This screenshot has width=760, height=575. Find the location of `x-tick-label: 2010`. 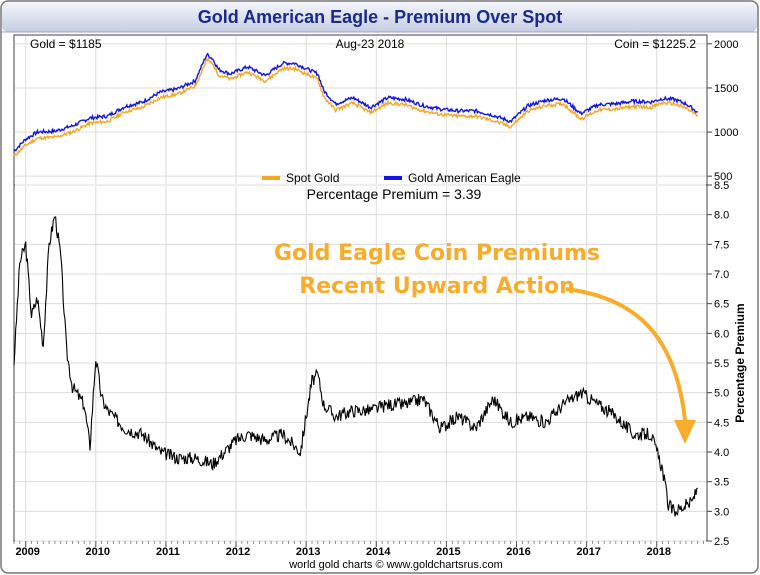

x-tick-label: 2010 is located at coordinates (98, 552).